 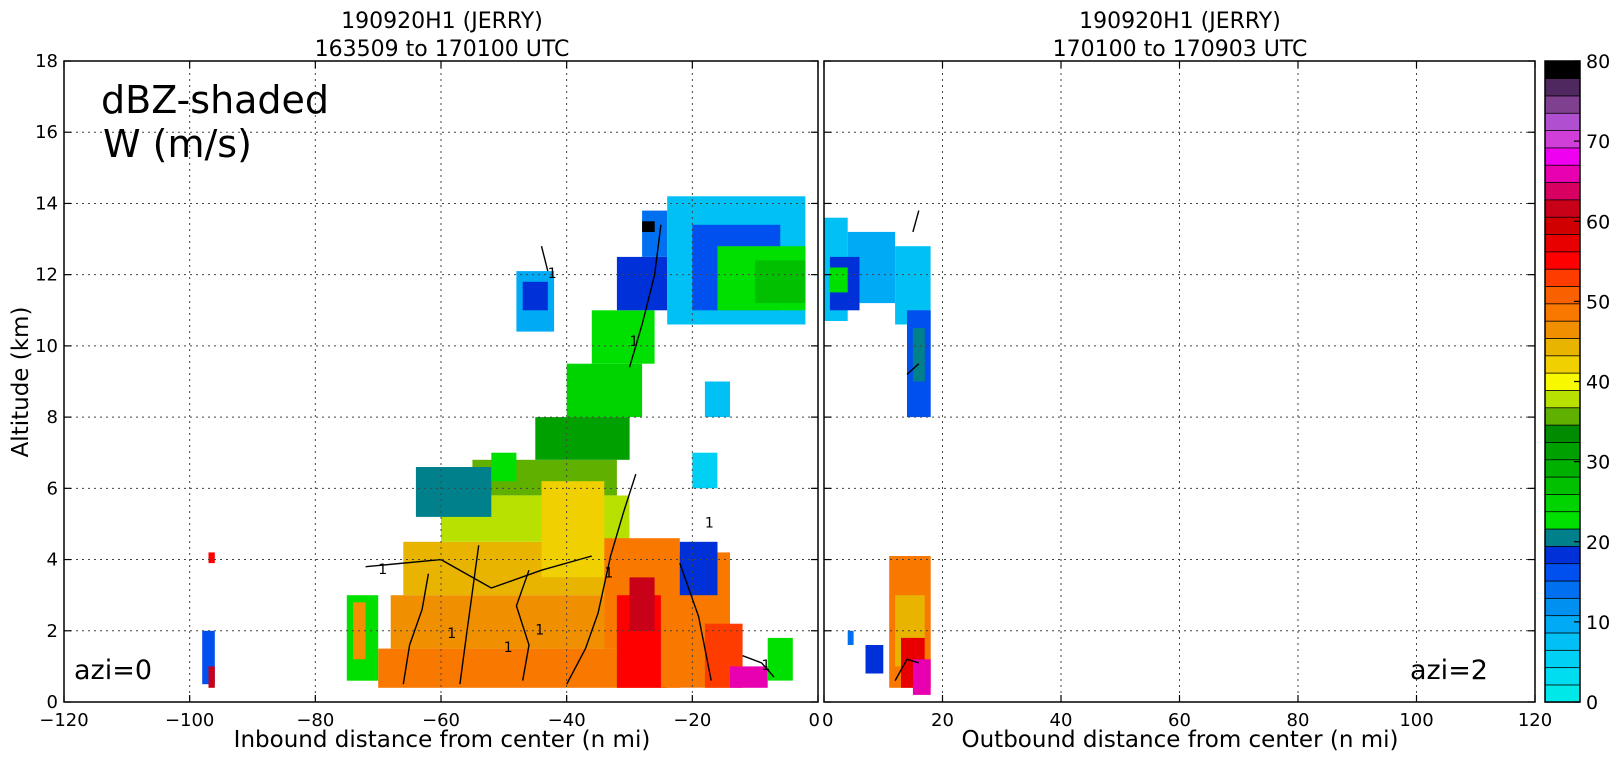 I want to click on colorbar-tick-label: 60, so click(x=1598, y=222).